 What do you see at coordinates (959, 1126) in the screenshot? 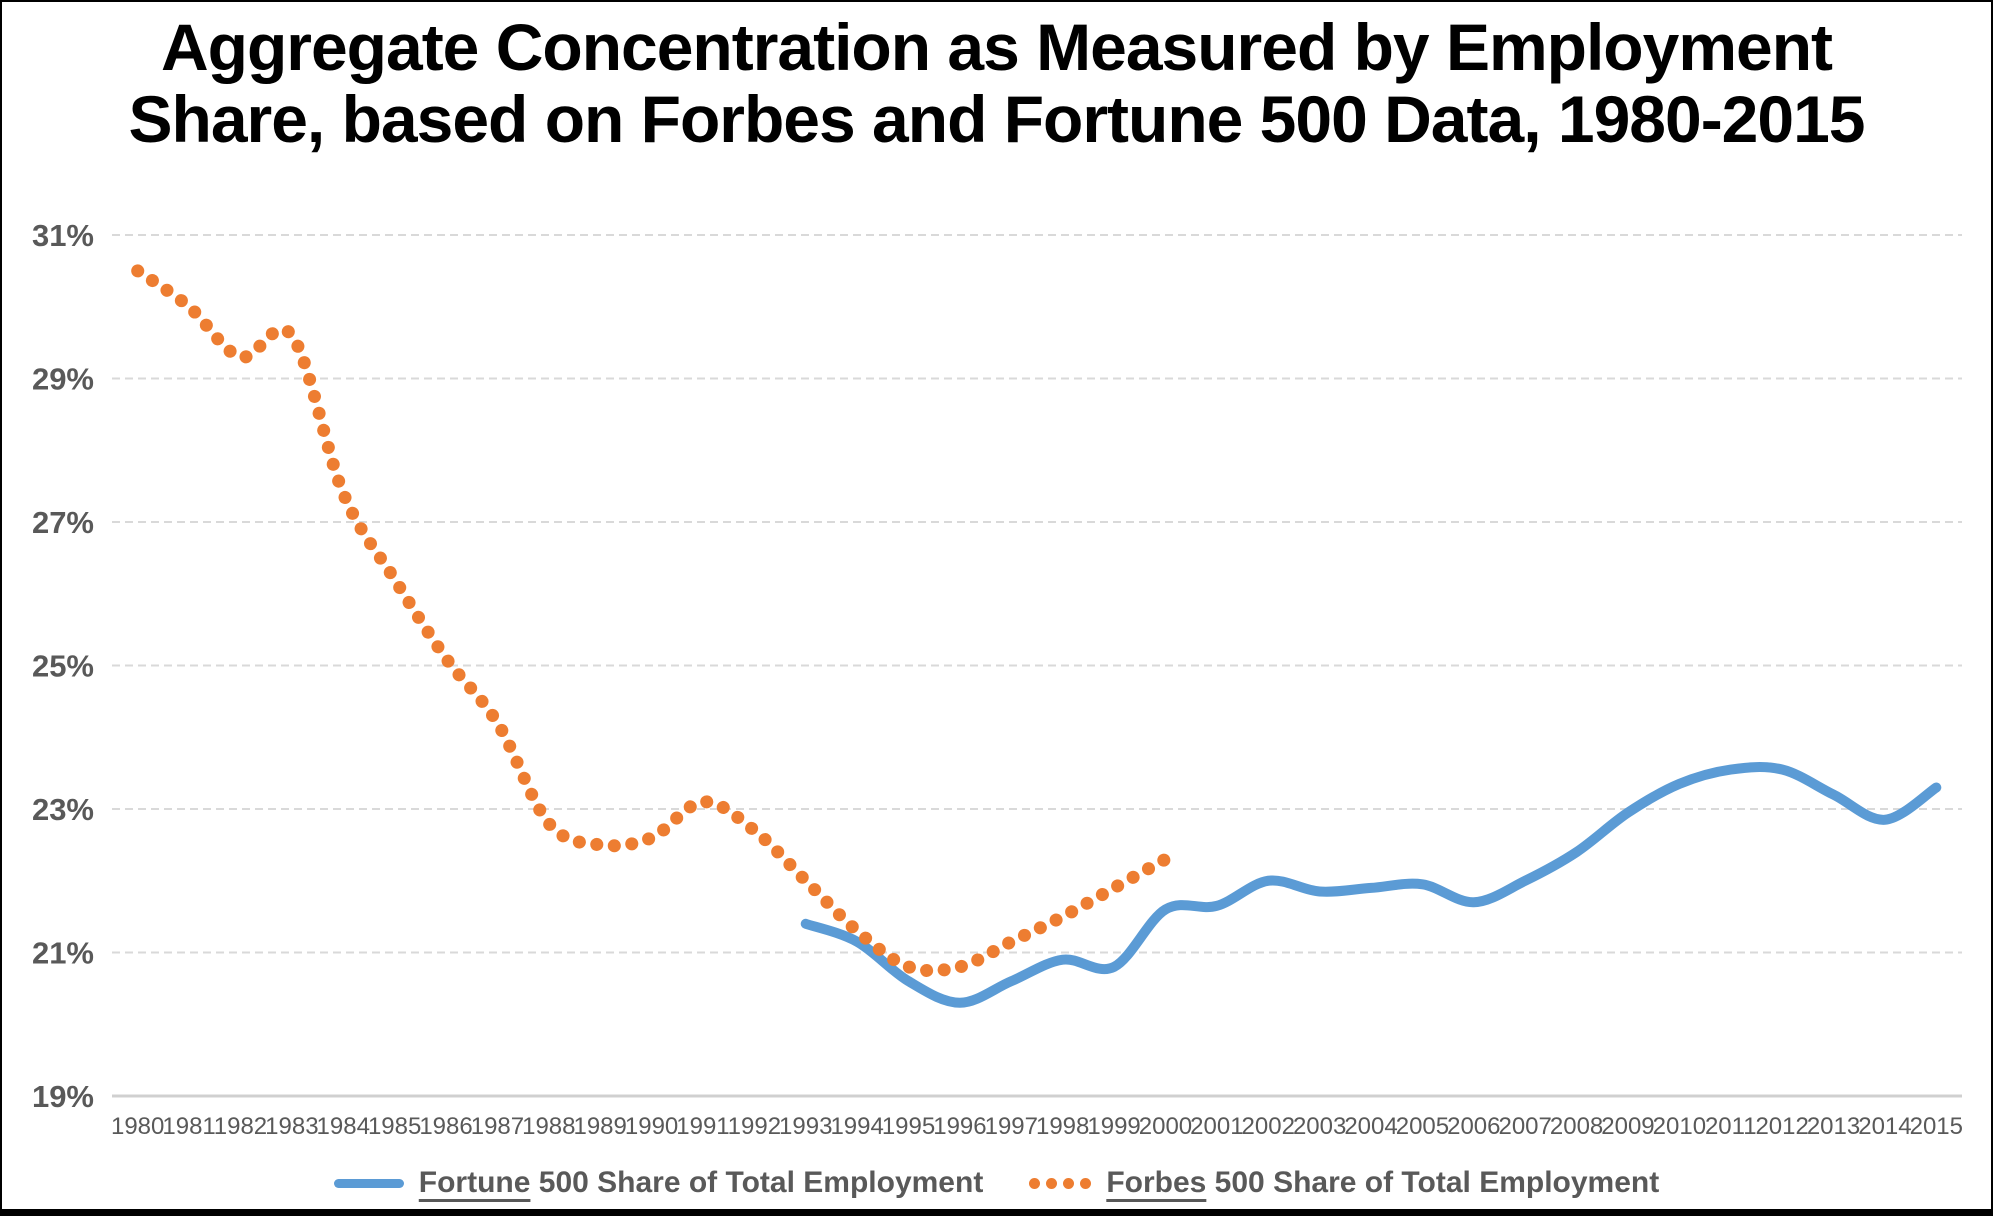
I see `x-tick-label: 1996` at bounding box center [959, 1126].